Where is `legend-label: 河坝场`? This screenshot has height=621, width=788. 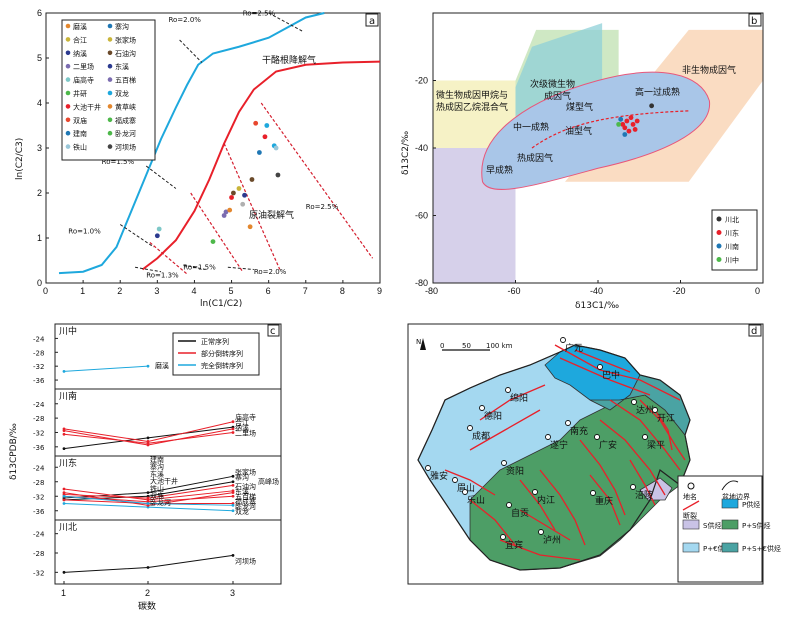
legend-label: 河坝场 is located at coordinates (125, 147).